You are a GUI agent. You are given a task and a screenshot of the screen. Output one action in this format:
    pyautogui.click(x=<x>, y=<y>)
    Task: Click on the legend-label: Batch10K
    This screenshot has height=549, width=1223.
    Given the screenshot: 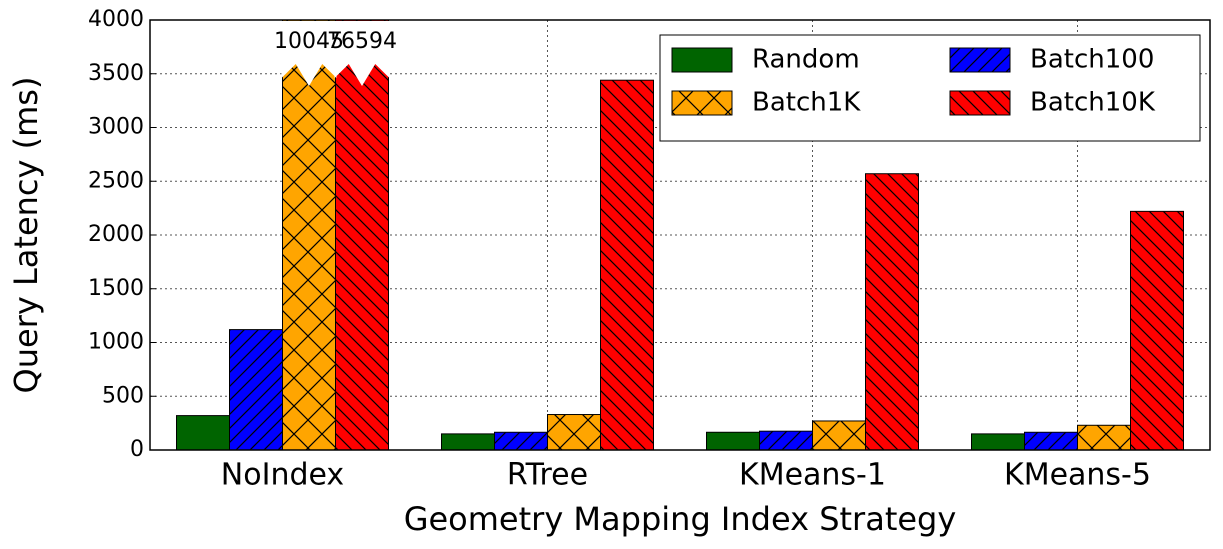 What is the action you would take?
    pyautogui.click(x=1093, y=103)
    